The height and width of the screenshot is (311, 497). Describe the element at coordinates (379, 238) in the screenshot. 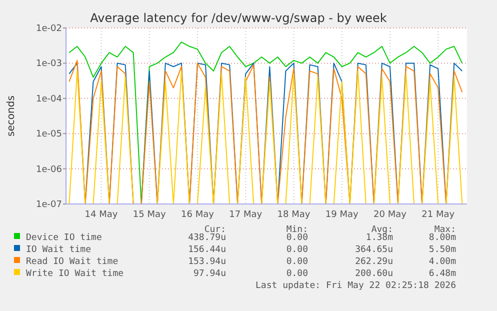

I see `text: 1.38m` at that location.